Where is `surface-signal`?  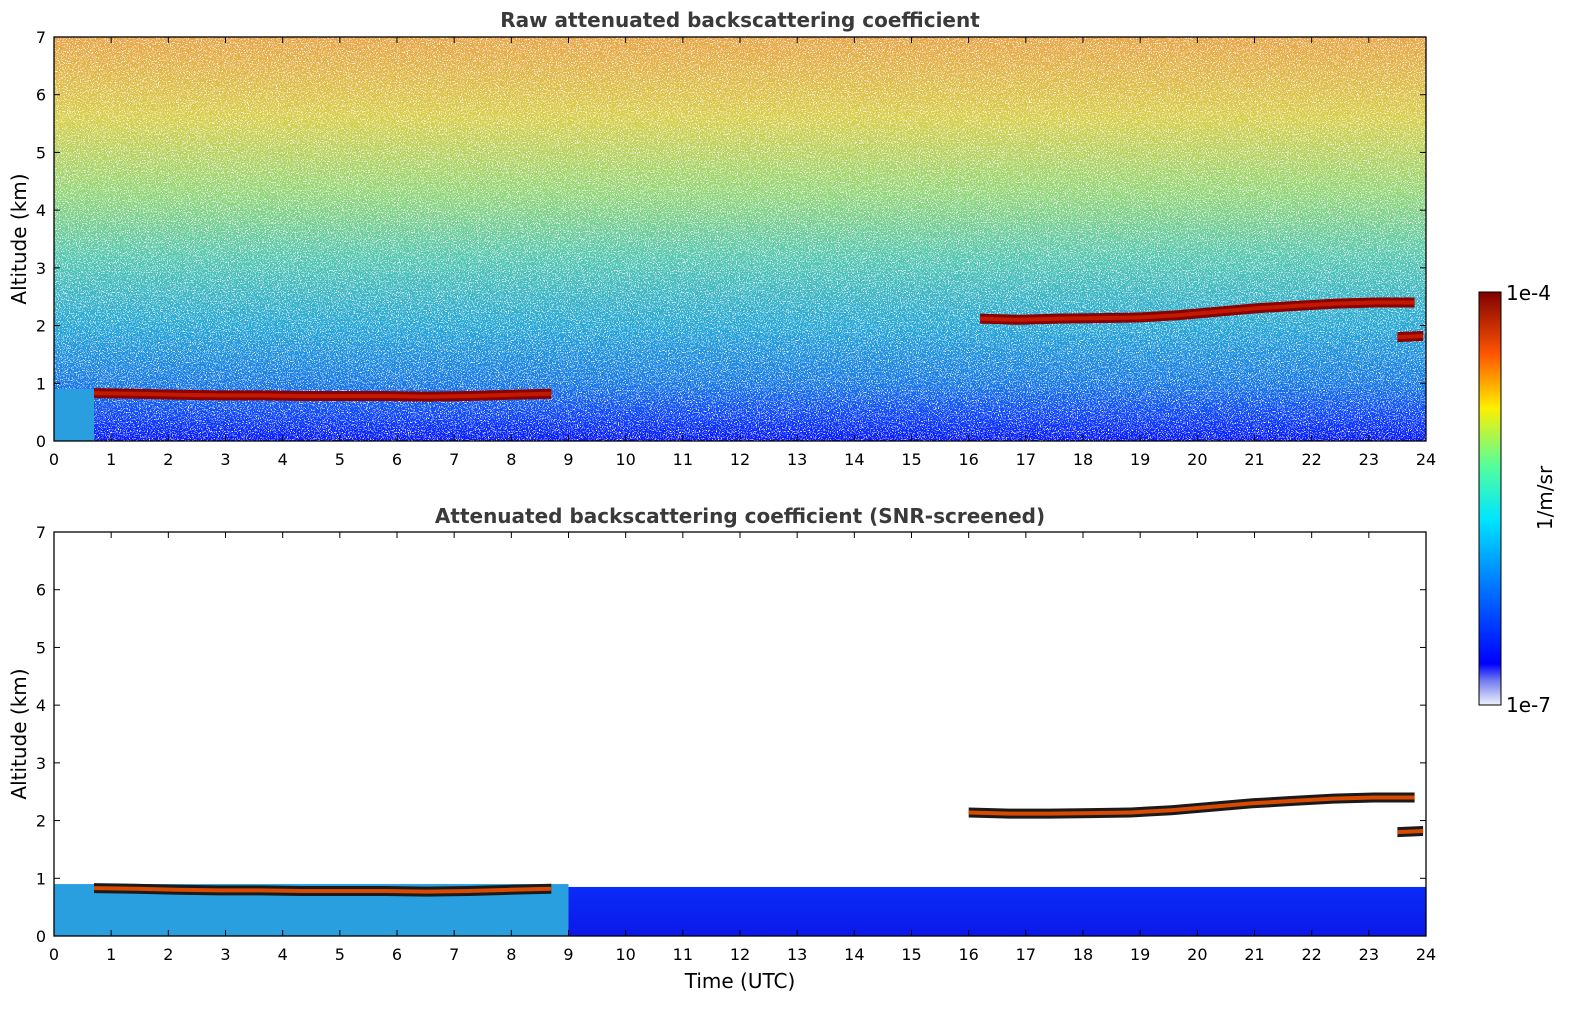 surface-signal is located at coordinates (997, 911).